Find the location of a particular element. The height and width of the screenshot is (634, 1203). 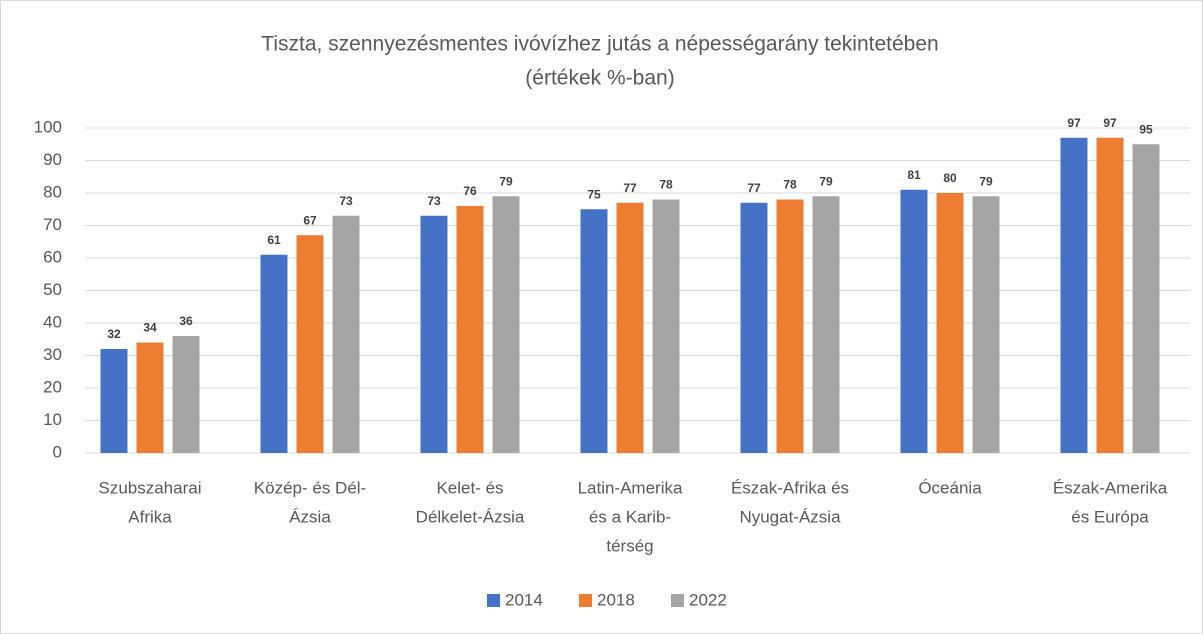

y-tick-label: 80 is located at coordinates (52, 191).